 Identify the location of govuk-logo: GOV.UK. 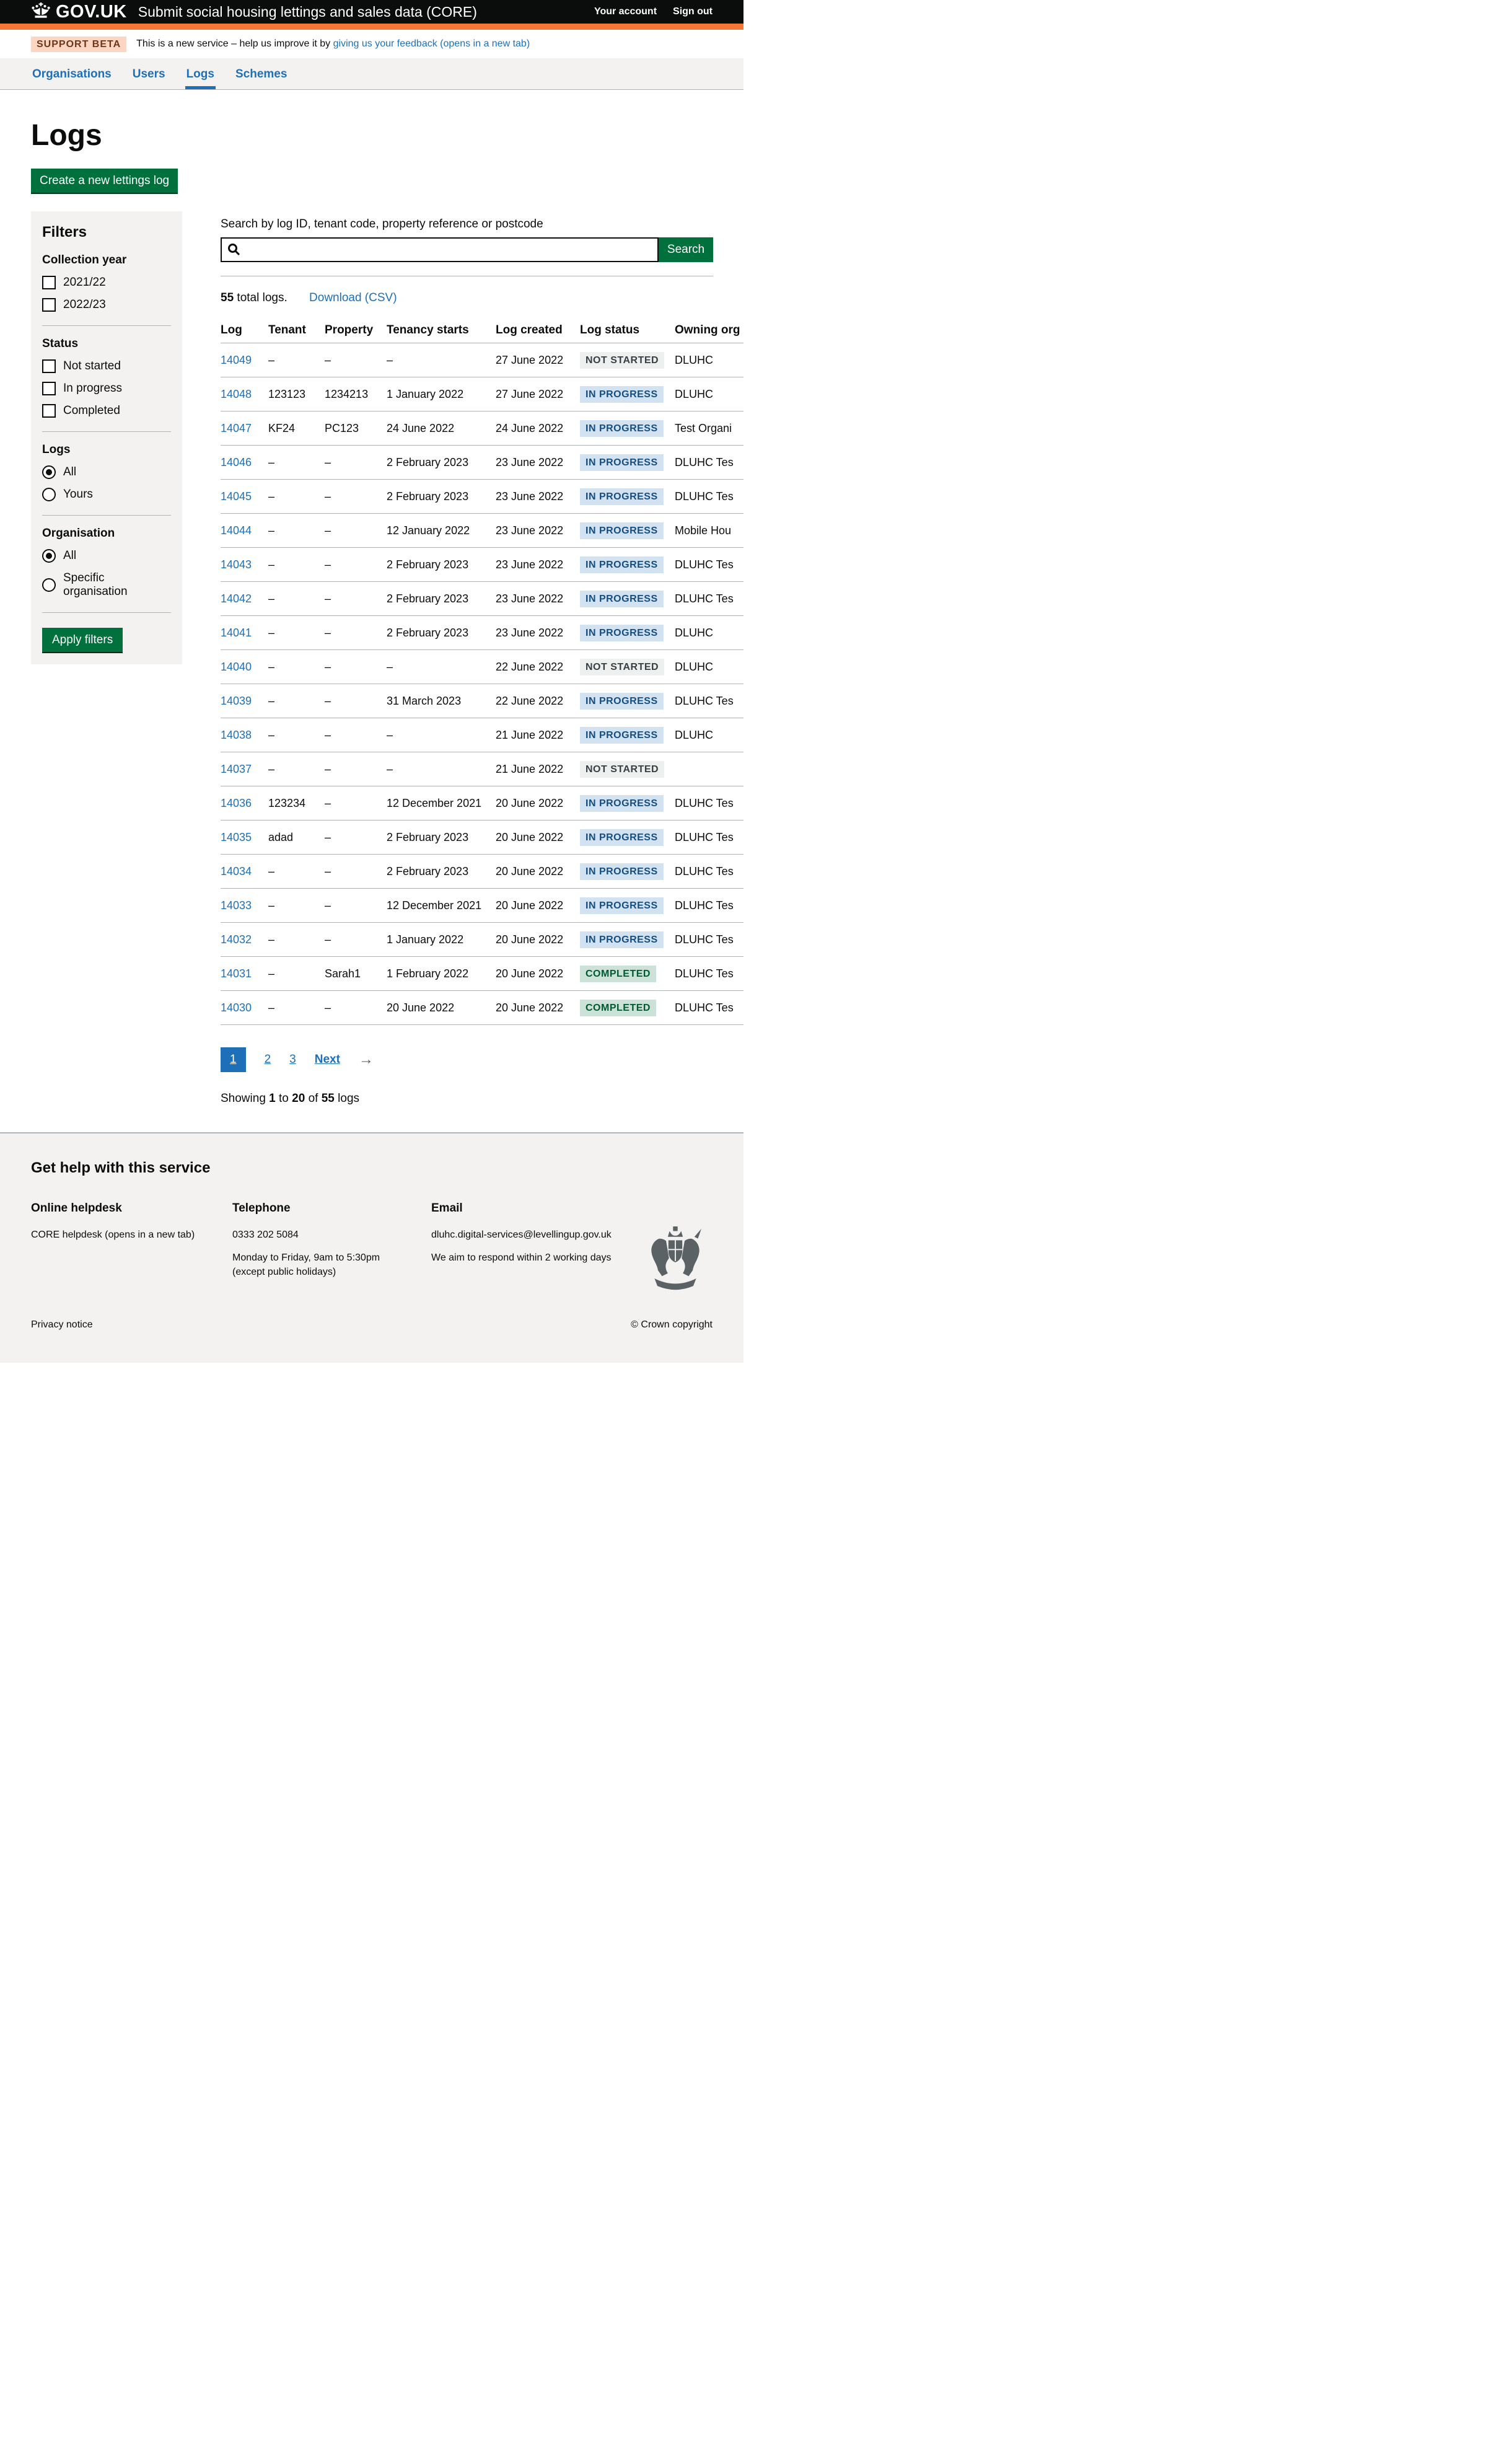
(79, 12).